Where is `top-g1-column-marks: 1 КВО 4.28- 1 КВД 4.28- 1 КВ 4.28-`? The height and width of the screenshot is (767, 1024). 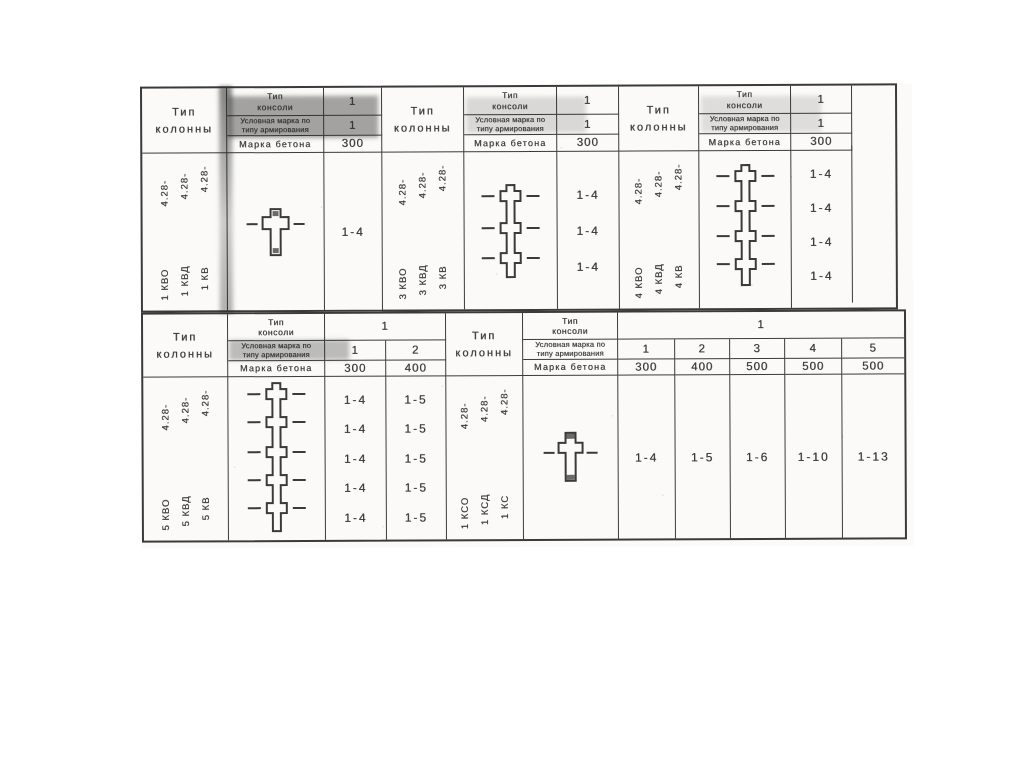 top-g1-column-marks: 1 КВО 4.28- 1 КВД 4.28- 1 КВ 4.28- is located at coordinates (185, 232).